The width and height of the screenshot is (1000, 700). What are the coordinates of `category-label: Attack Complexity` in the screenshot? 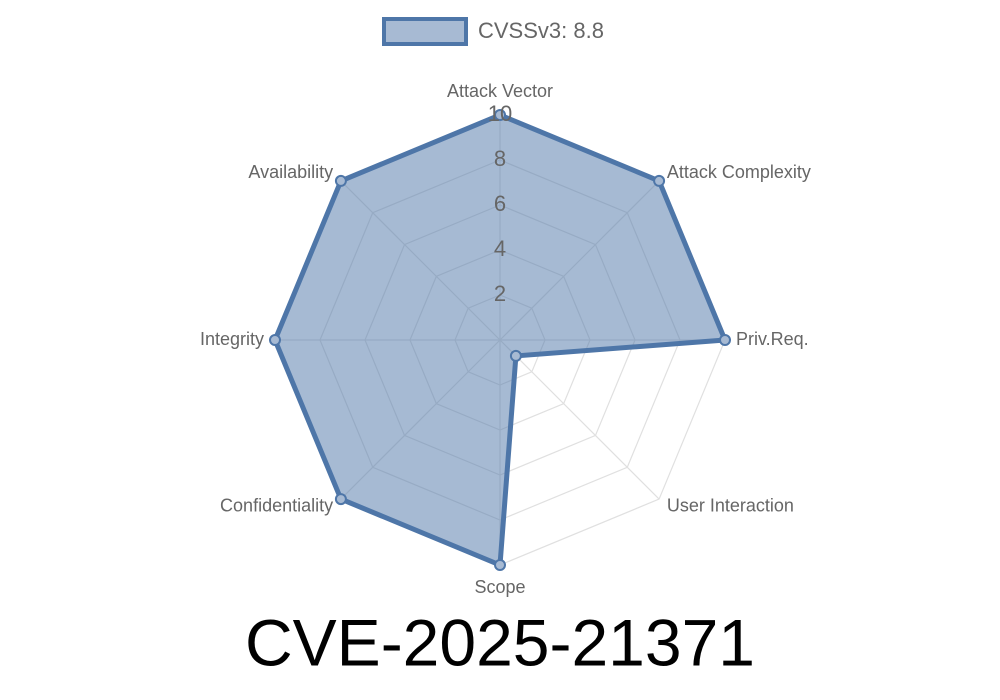 It's located at (739, 172).